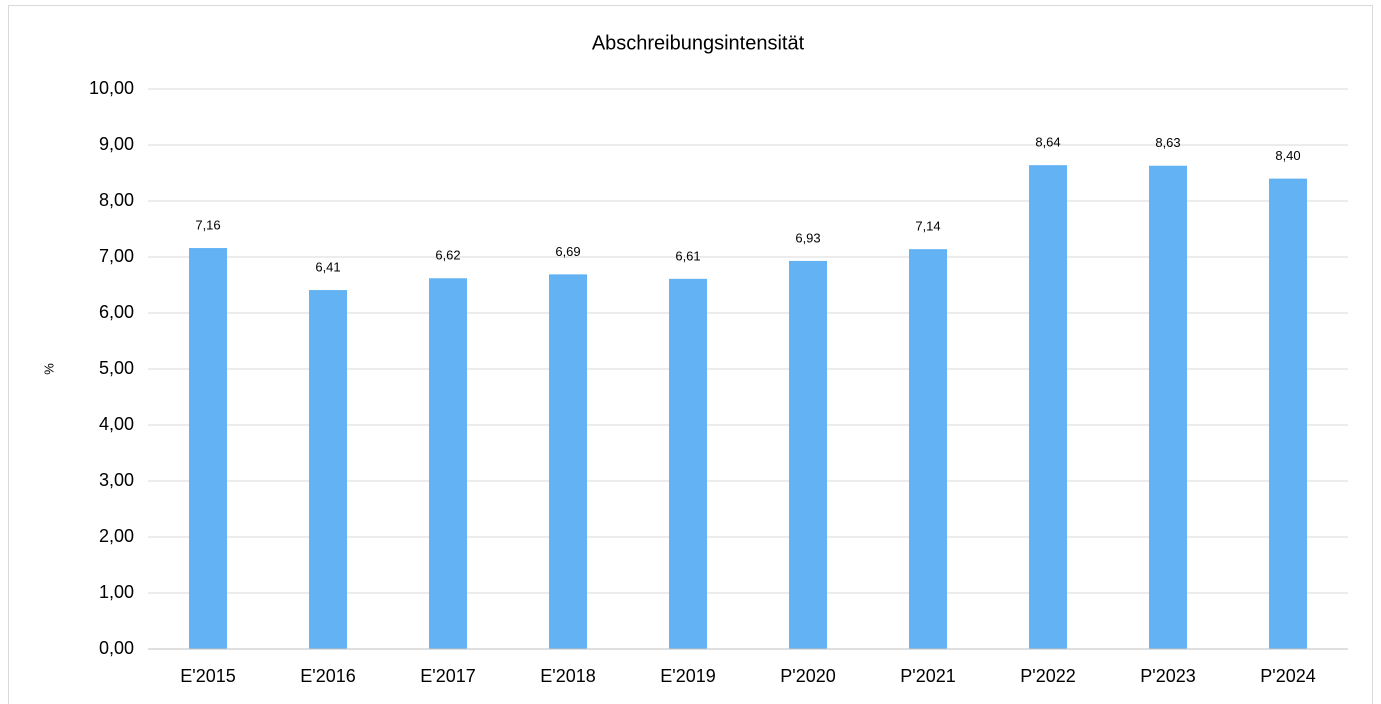 The image size is (1381, 704). Describe the element at coordinates (116, 536) in the screenshot. I see `y-tick-label: 2,00` at that location.